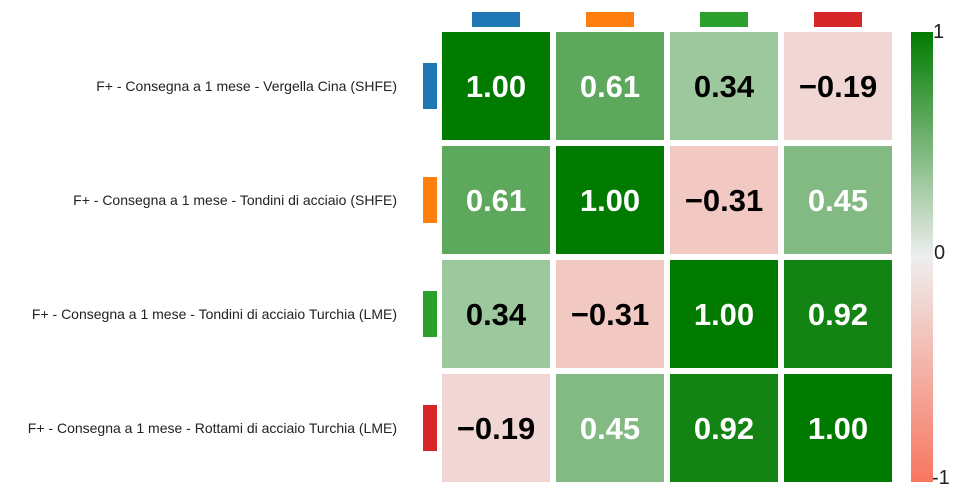 The image size is (958, 495). Describe the element at coordinates (938, 32) in the screenshot. I see `colorbar-tick-max: 1` at that location.